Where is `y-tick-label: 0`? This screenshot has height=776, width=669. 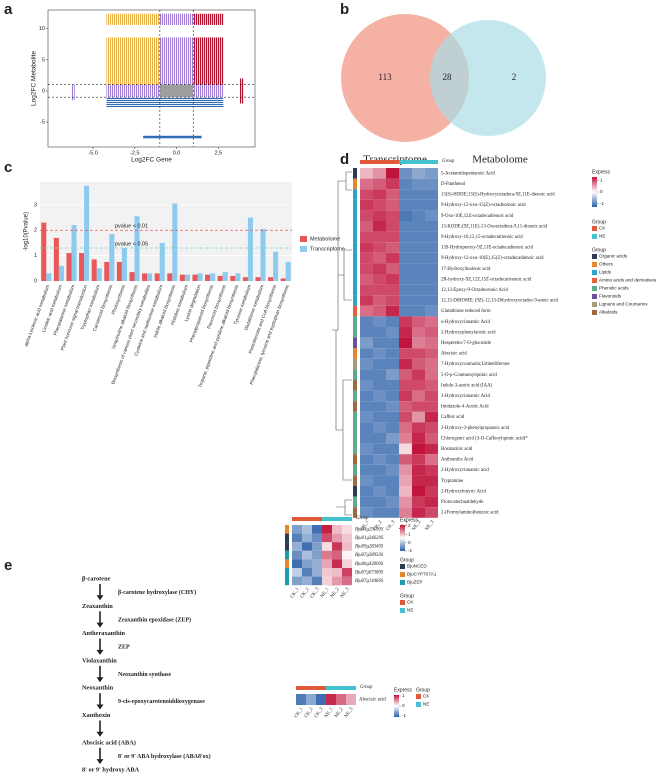
y-tick-label: 0 is located at coordinates (35, 281).